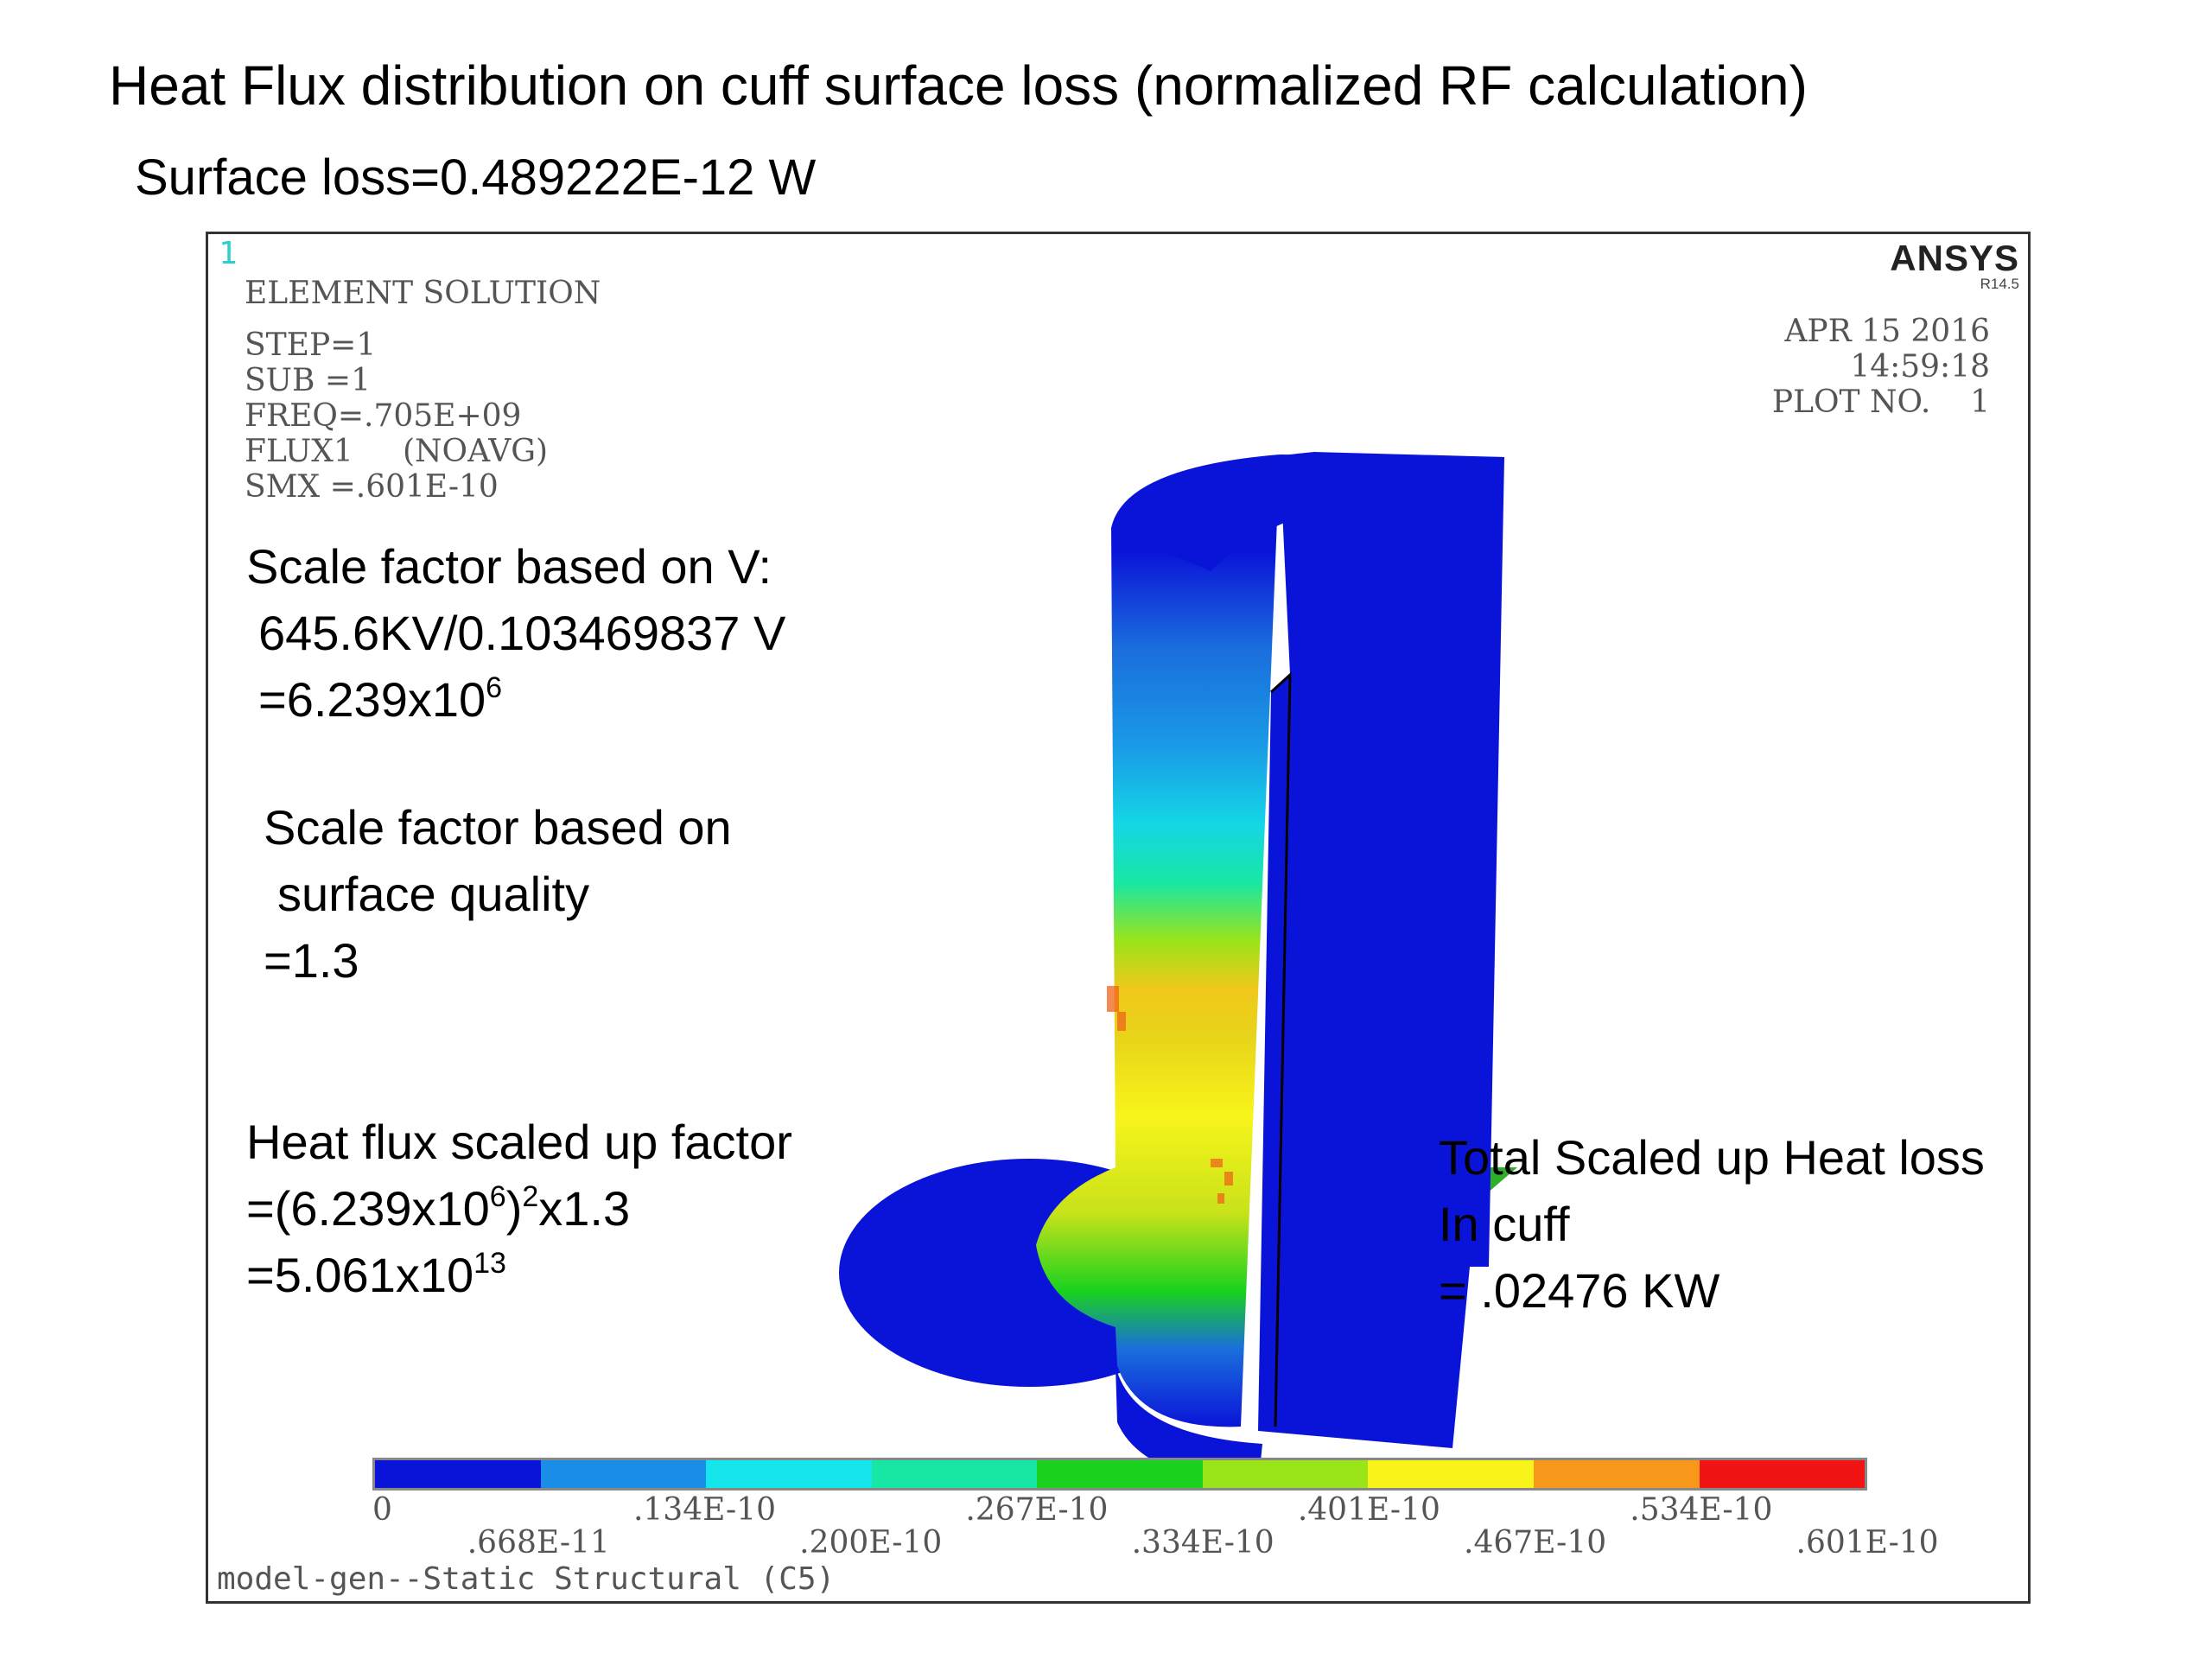 This screenshot has height=1659, width=2212. What do you see at coordinates (1368, 1510) in the screenshot?
I see `legend-tick-label: .401E-10` at bounding box center [1368, 1510].